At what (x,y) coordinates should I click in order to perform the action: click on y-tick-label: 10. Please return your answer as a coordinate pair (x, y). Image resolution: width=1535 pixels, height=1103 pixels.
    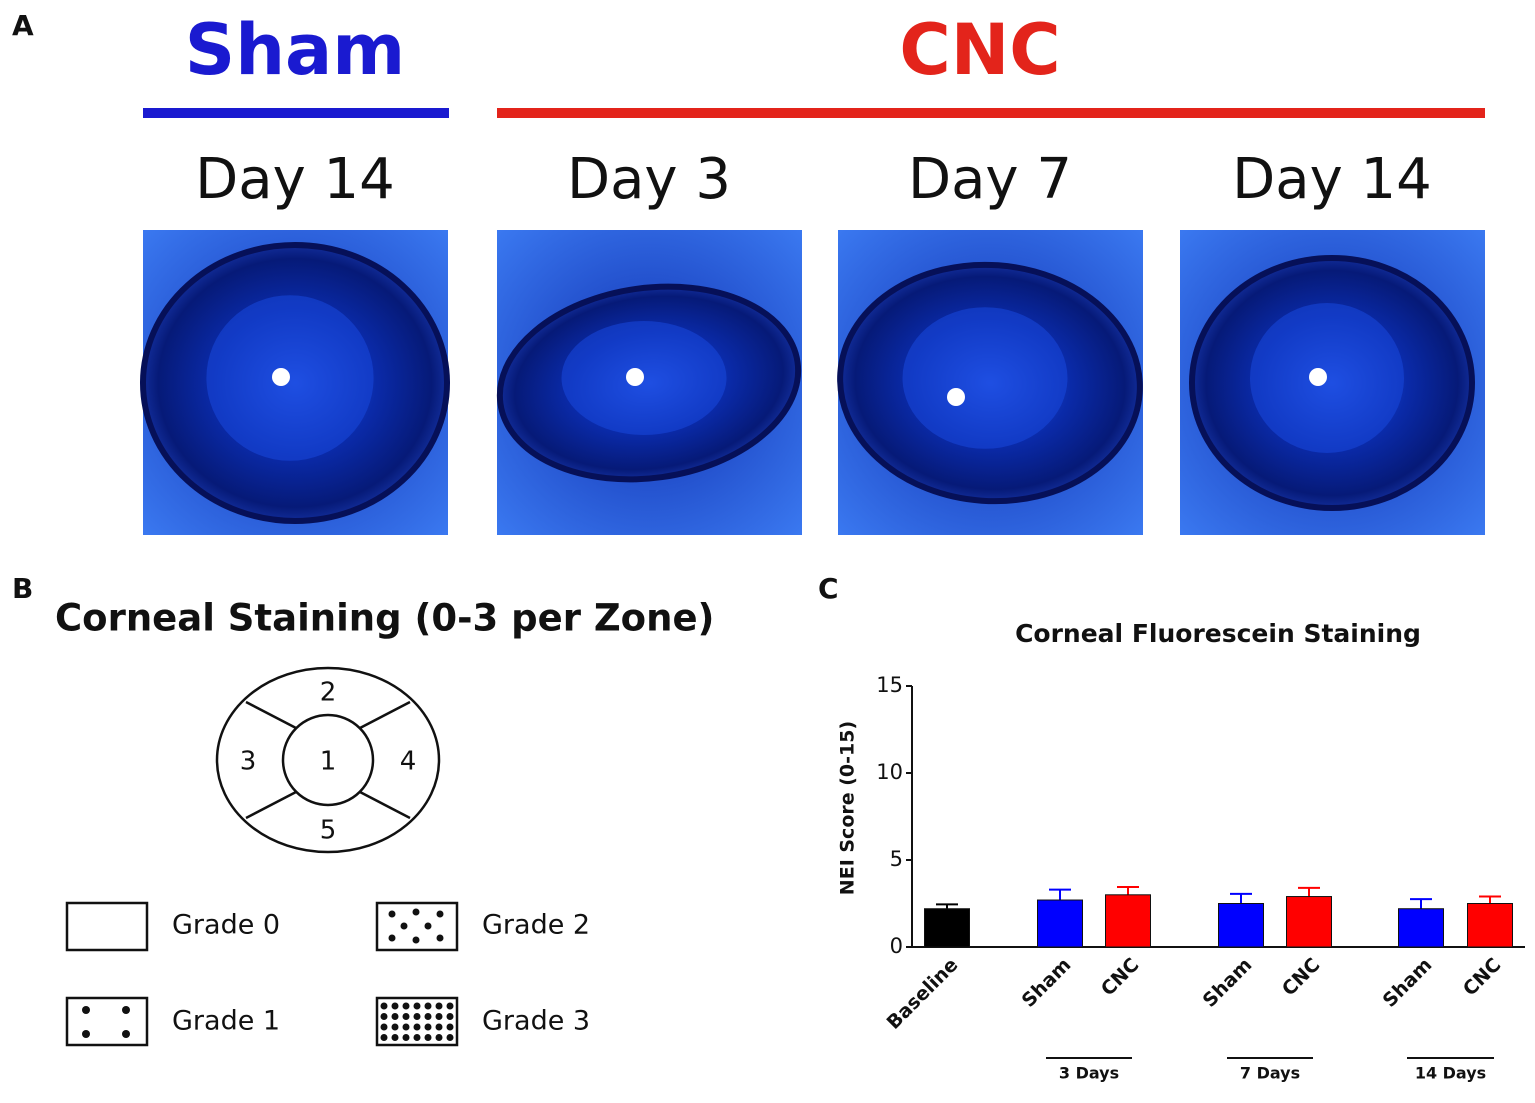
    Looking at the image, I should click on (889, 772).